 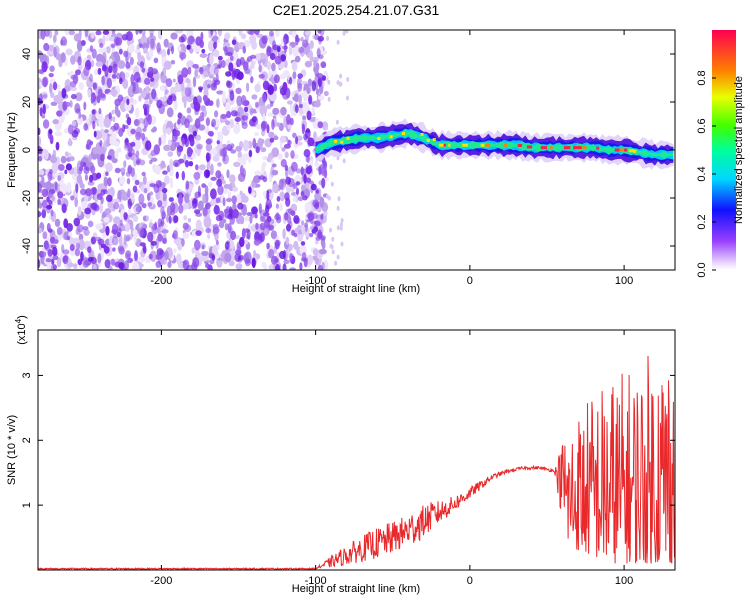 What do you see at coordinates (316, 281) in the screenshot?
I see `spectrogram-xtick-label: -100` at bounding box center [316, 281].